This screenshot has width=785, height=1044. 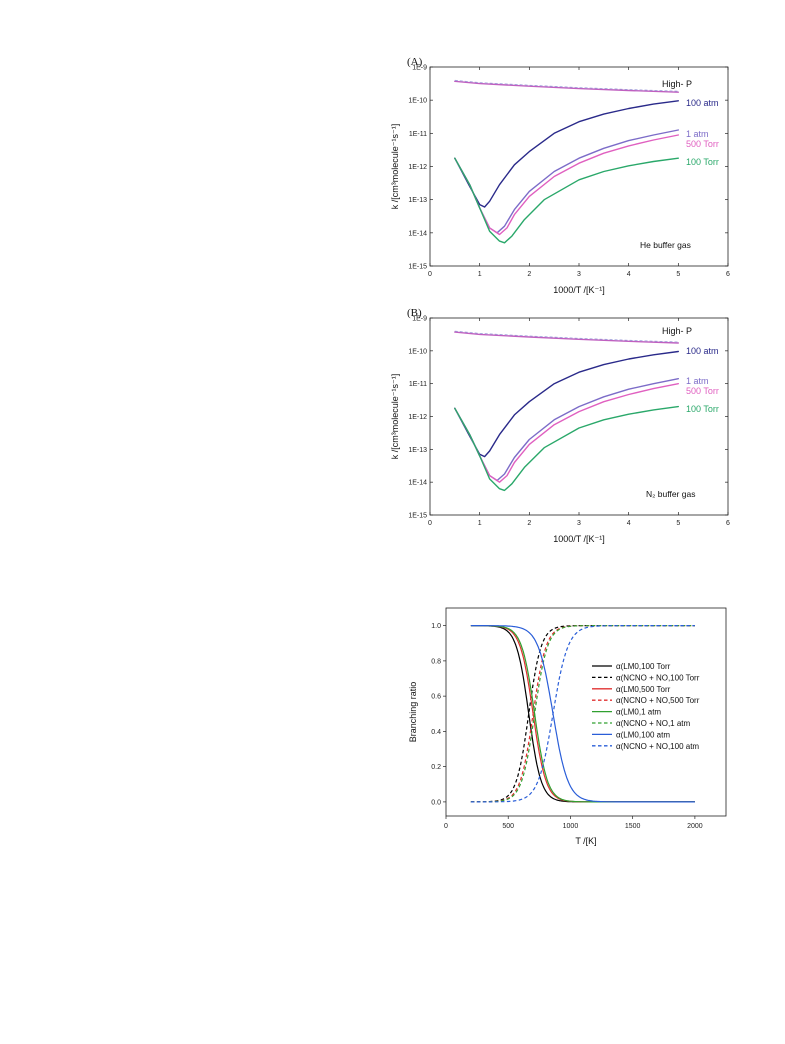 What do you see at coordinates (585, 841) in the screenshot?
I see `branching-x-axis-label: T /[K]` at bounding box center [585, 841].